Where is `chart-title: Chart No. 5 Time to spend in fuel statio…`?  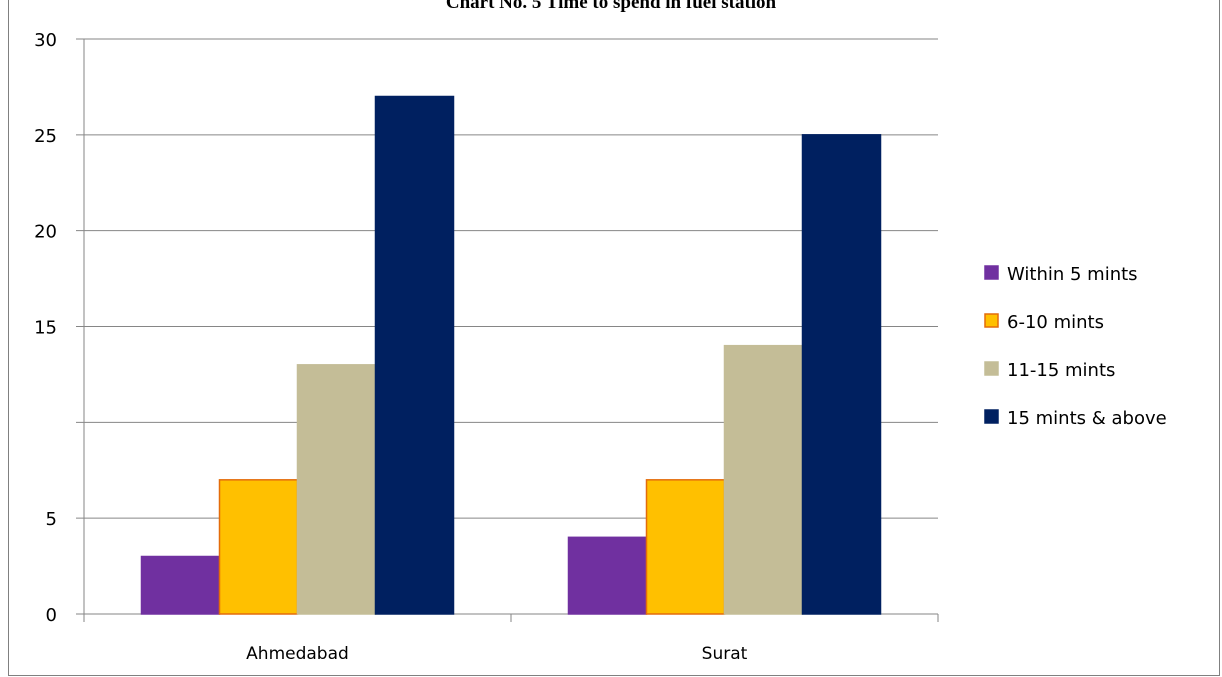
chart-title: Chart No. 5 Time to spend in fuel statio… is located at coordinates (611, 6).